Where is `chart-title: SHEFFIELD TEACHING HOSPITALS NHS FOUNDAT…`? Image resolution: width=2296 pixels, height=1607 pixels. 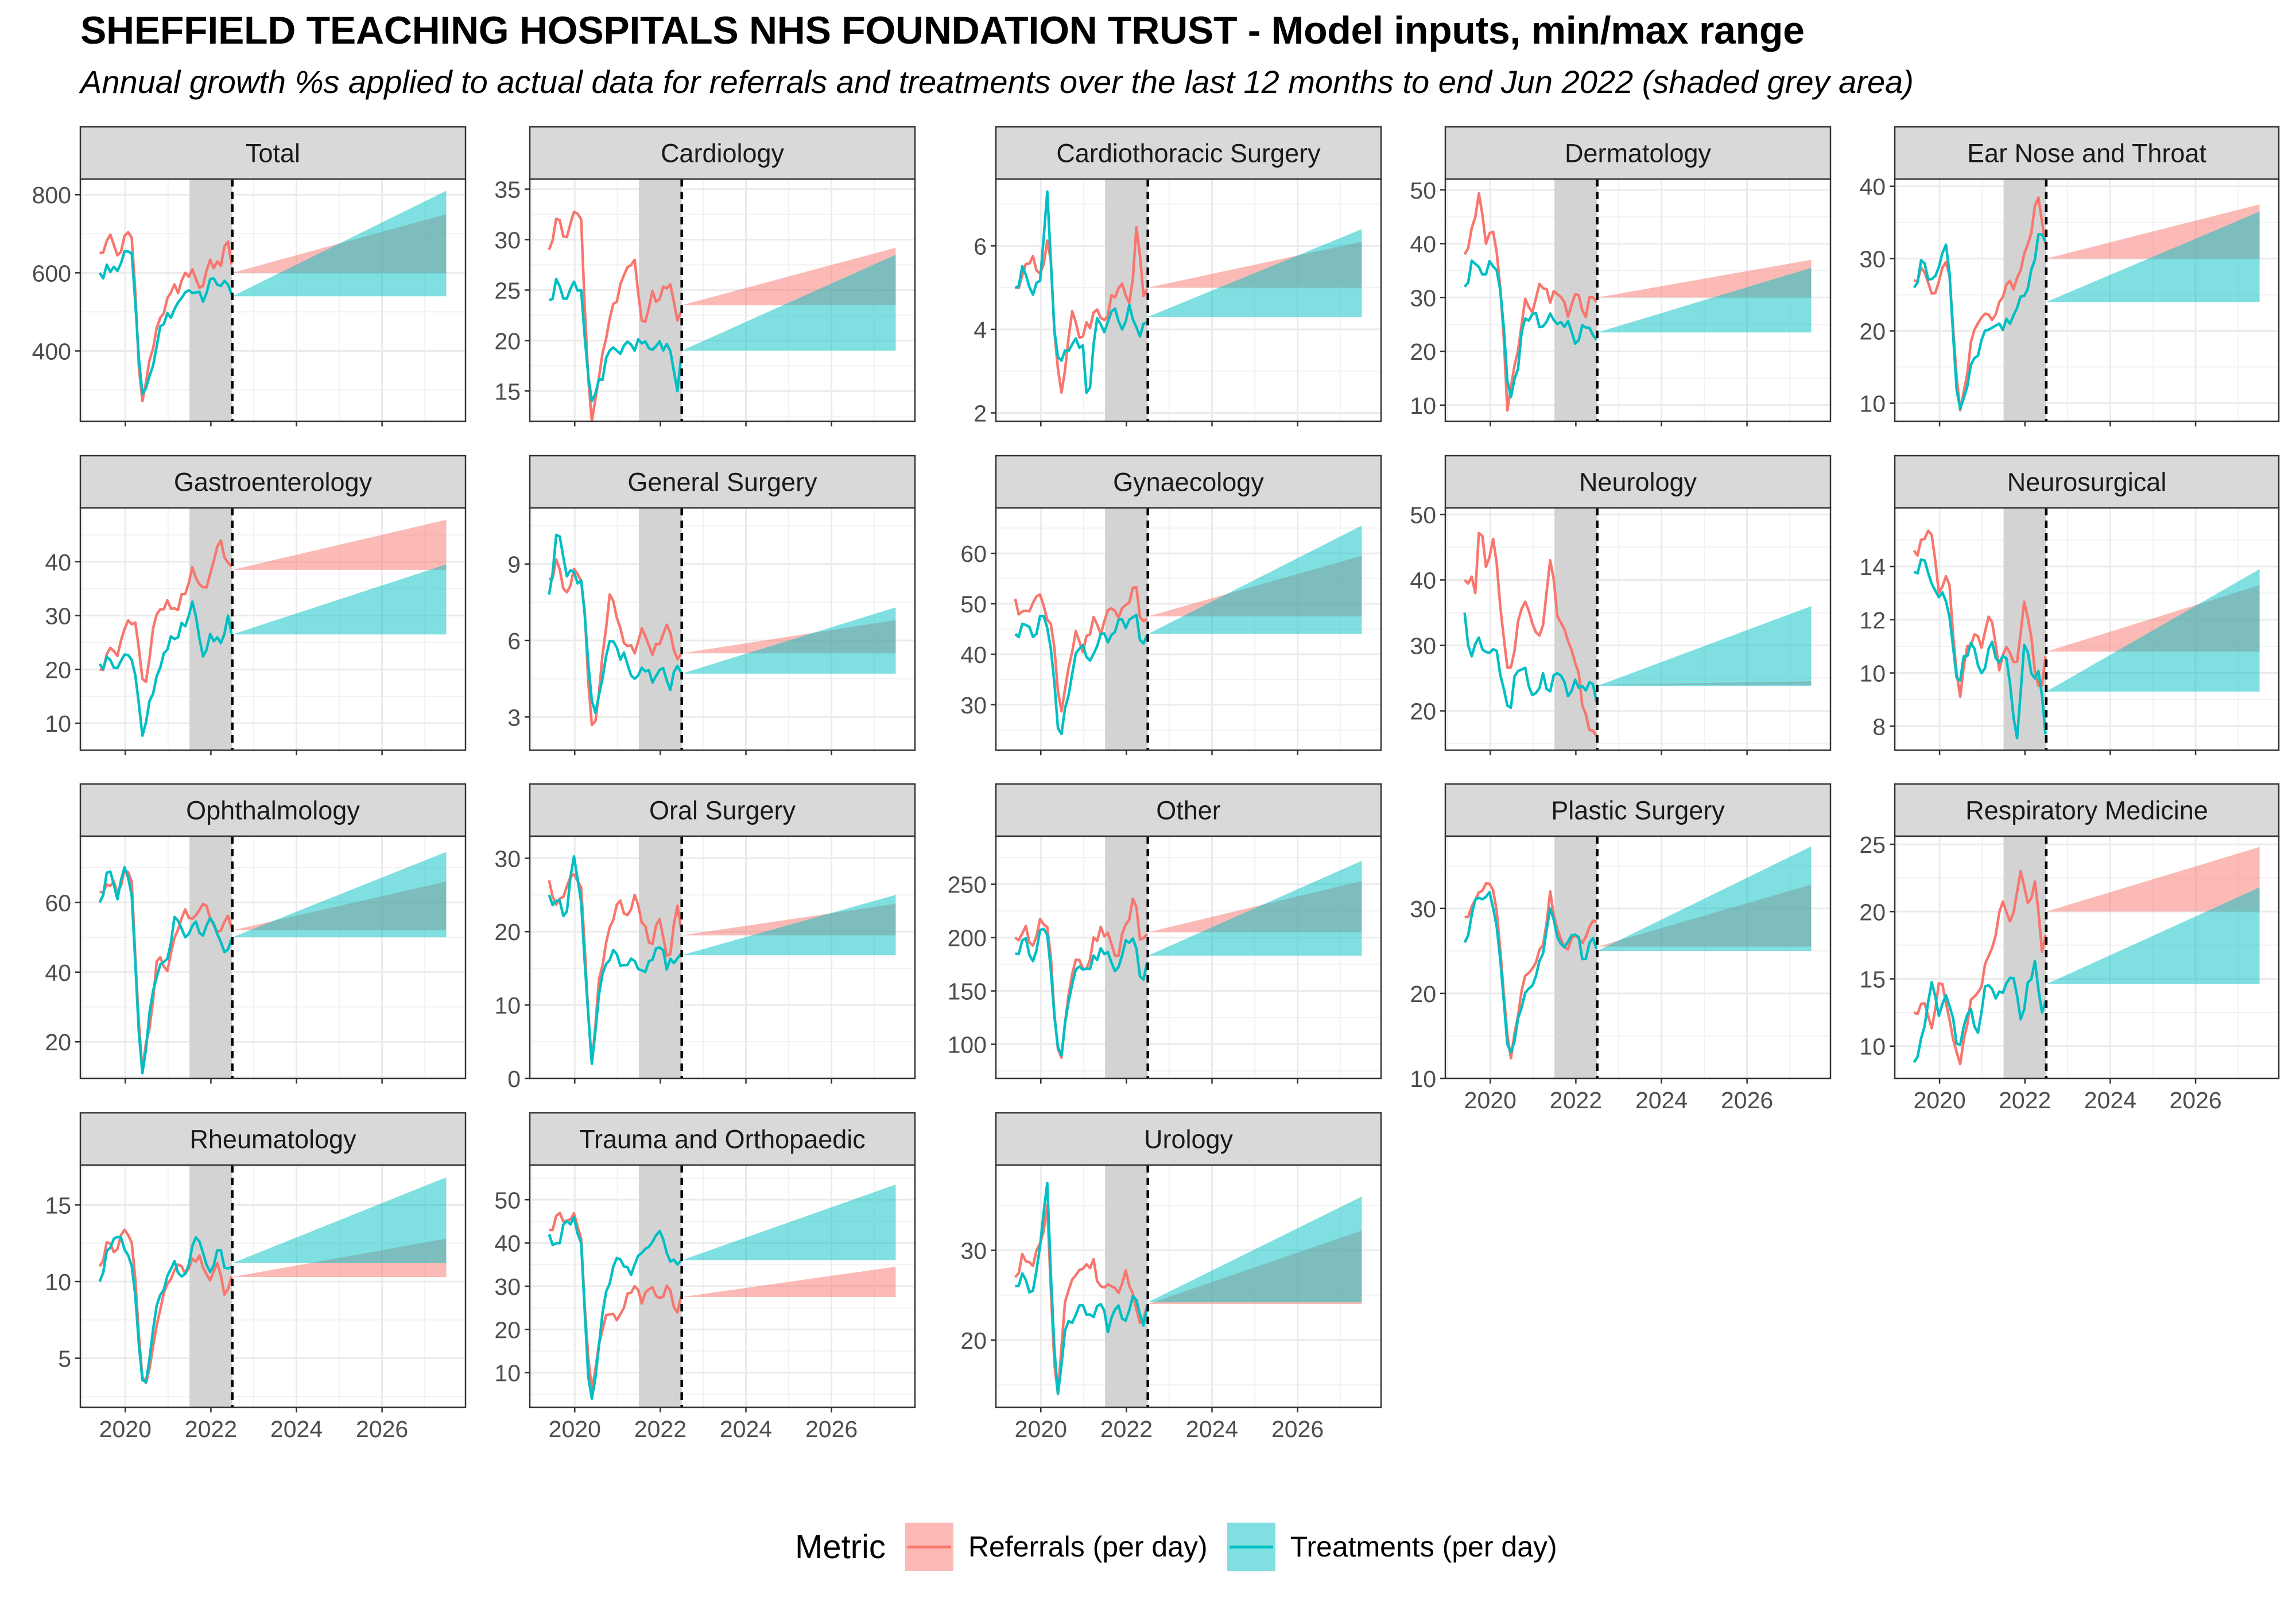 chart-title: SHEFFIELD TEACHING HOSPITALS NHS FOUNDAT… is located at coordinates (942, 31).